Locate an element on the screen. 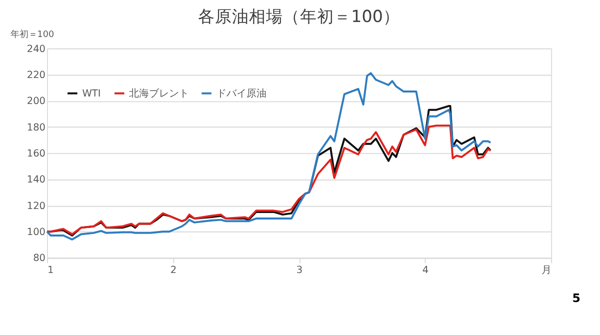 The height and width of the screenshot is (335, 600). x-tick-label: 3 is located at coordinates (299, 270).